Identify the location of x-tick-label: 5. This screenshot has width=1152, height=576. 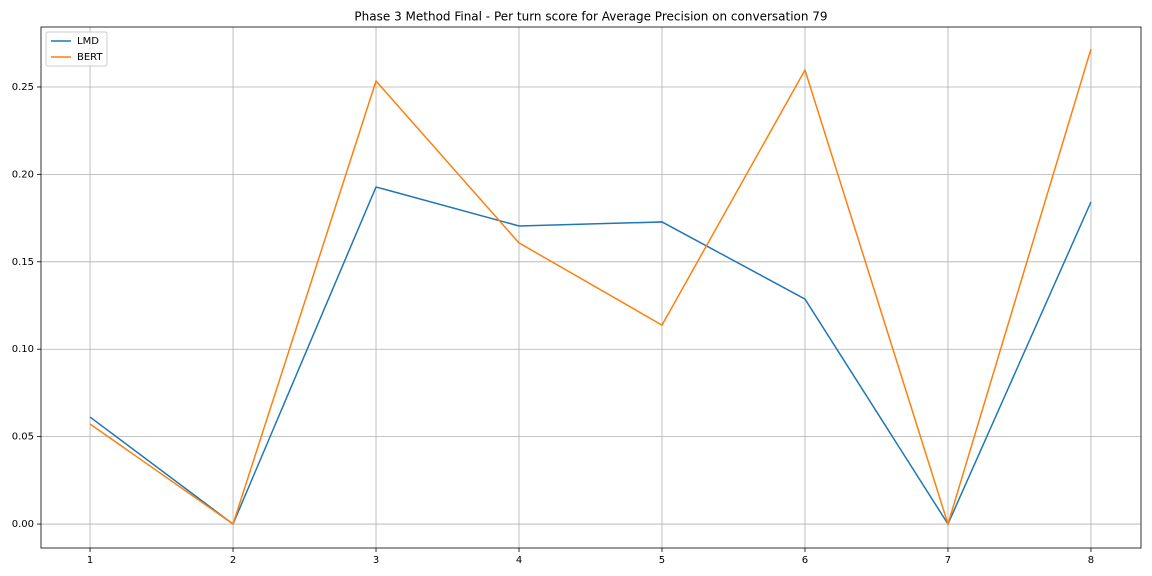
(662, 560).